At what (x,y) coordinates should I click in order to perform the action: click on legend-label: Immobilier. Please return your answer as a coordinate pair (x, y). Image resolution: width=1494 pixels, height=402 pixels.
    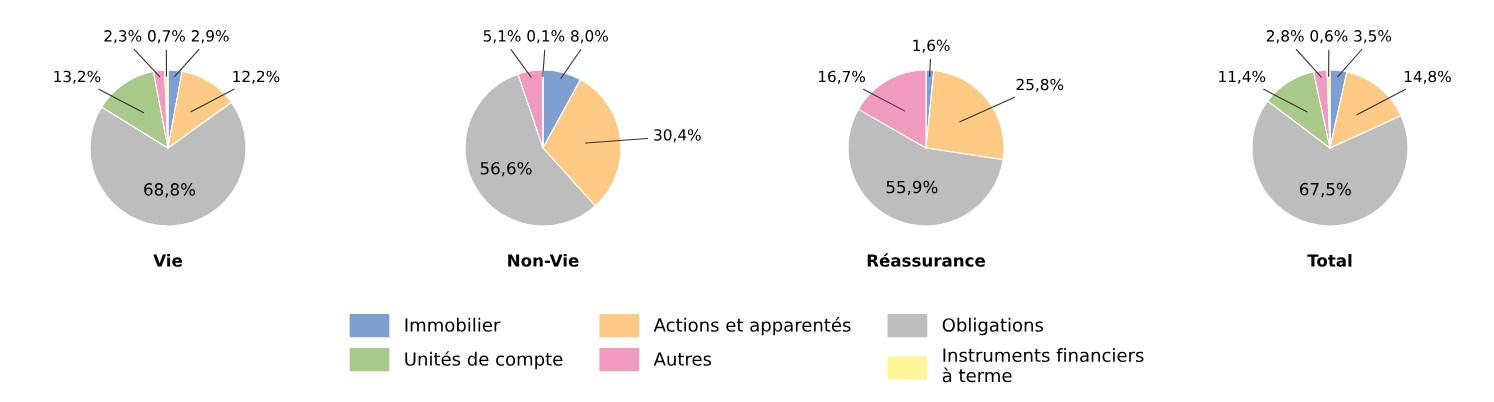
    Looking at the image, I should click on (453, 324).